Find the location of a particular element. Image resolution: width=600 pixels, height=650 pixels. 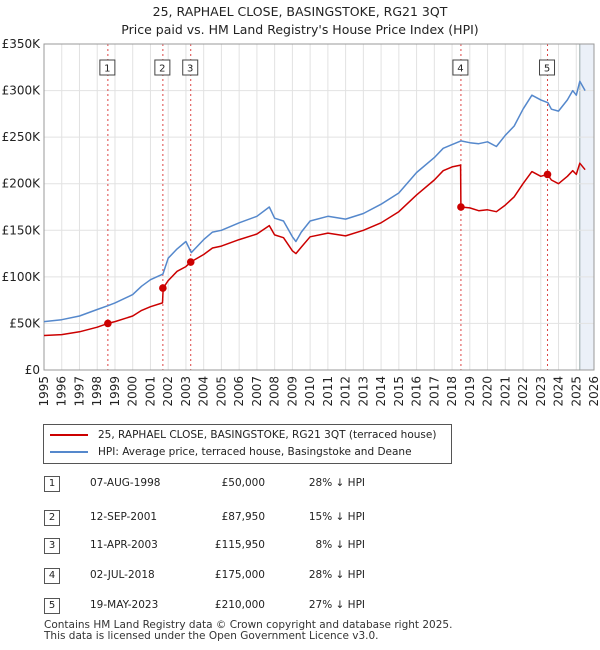

x-tick-label: 2016 is located at coordinates (417, 391).